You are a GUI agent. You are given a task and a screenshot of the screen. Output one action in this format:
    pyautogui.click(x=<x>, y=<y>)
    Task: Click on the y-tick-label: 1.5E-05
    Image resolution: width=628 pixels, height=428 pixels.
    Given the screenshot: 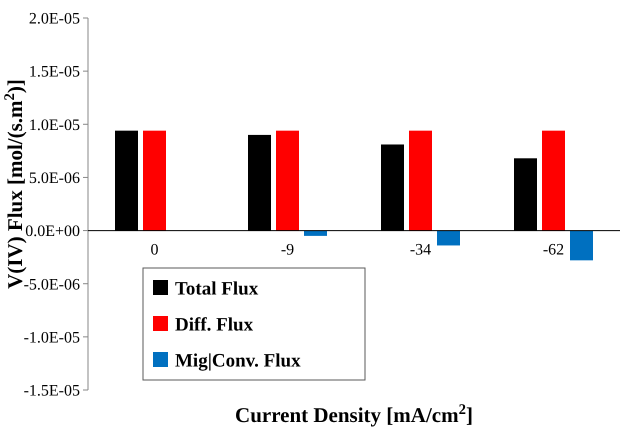 What is the action you would take?
    pyautogui.click(x=54, y=72)
    